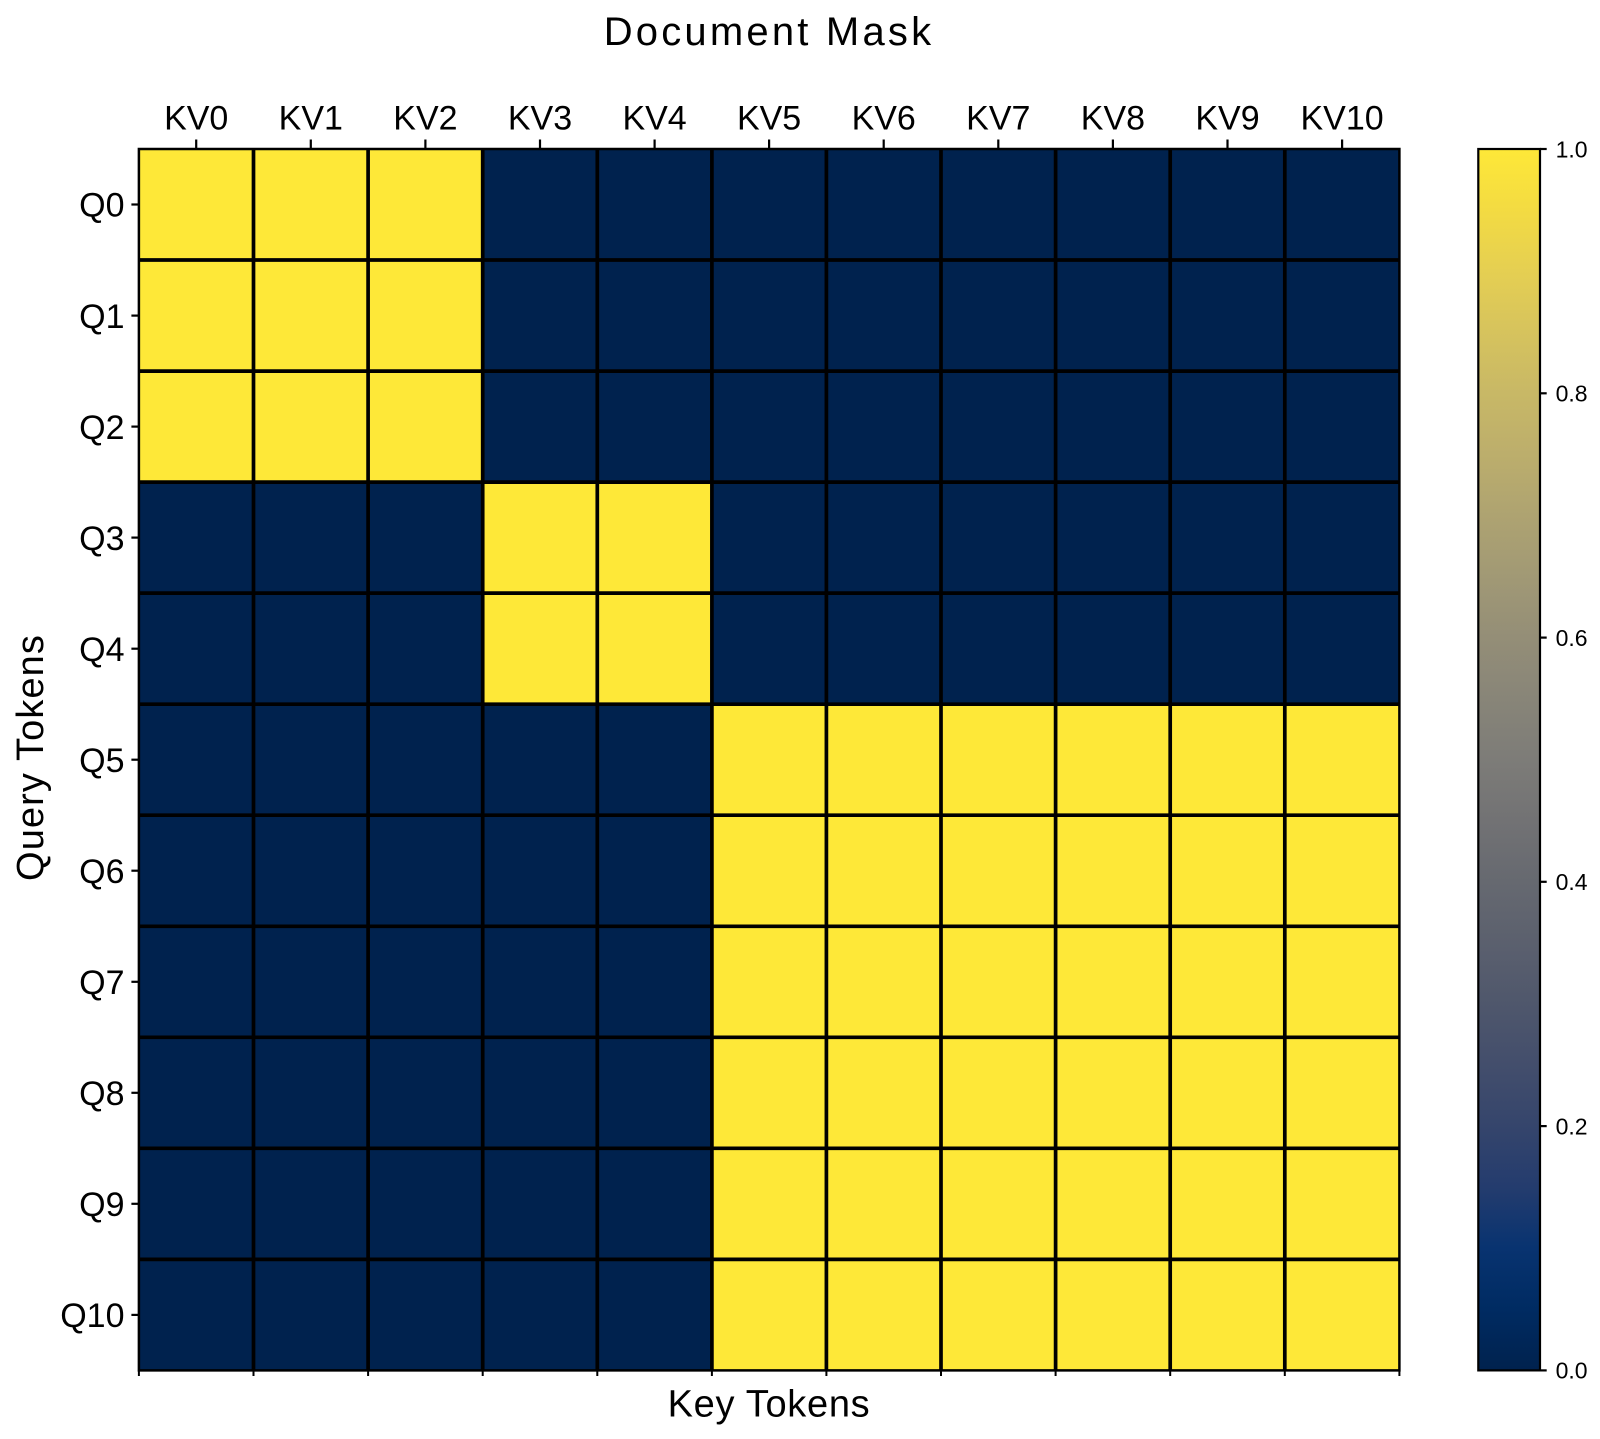 This screenshot has height=1439, width=1600. I want to click on svg-text: Query Tokens, so click(31, 757).